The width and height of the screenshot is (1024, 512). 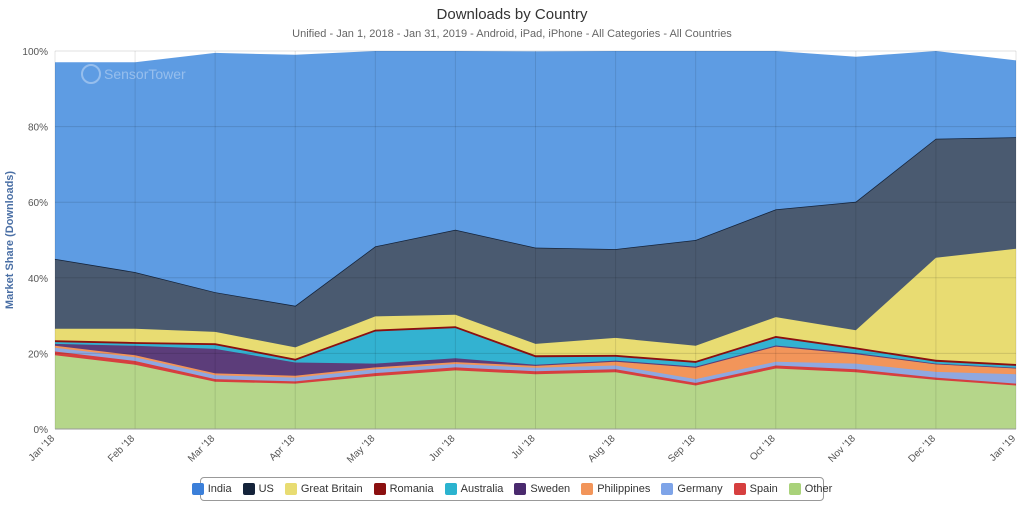 I want to click on legend-item-germany: Germany, so click(x=692, y=489).